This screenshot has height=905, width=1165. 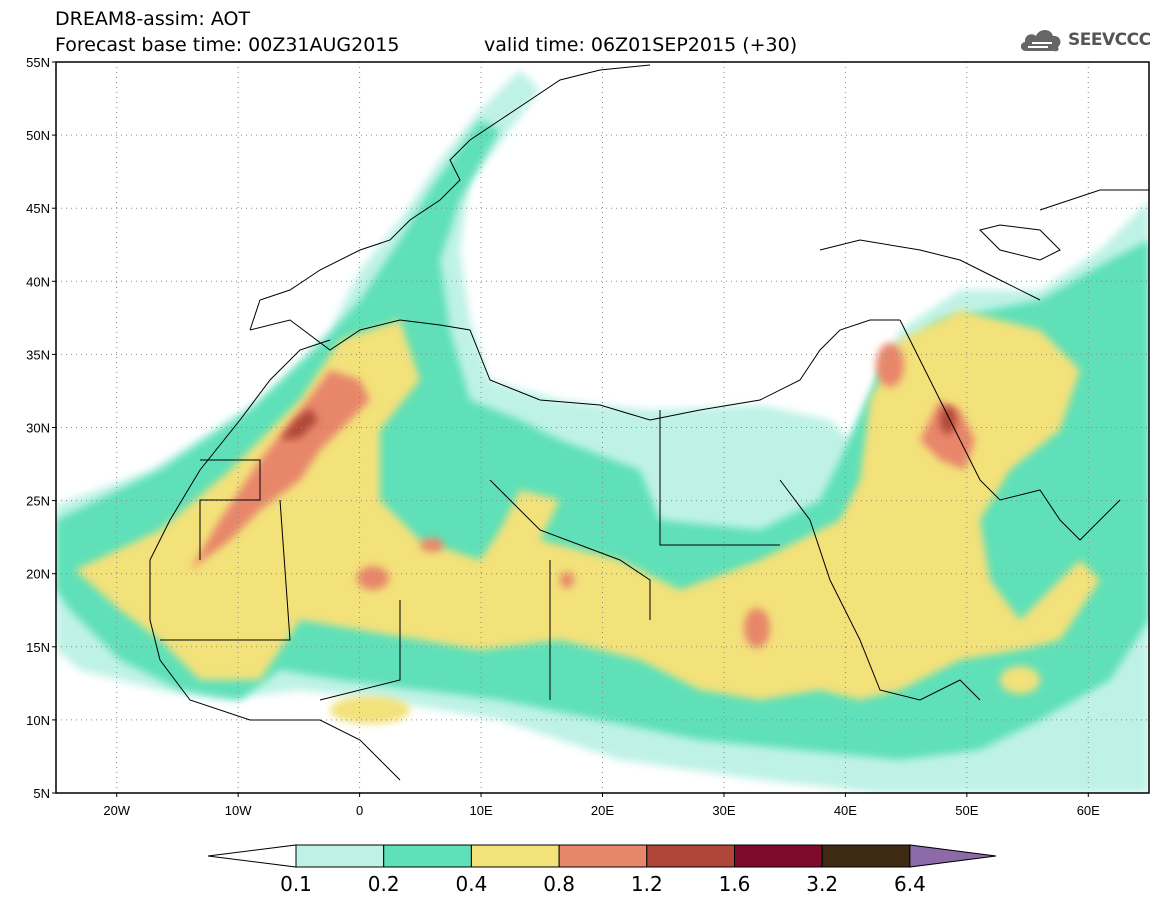 What do you see at coordinates (116, 810) in the screenshot?
I see `lon-tick-label: 20W` at bounding box center [116, 810].